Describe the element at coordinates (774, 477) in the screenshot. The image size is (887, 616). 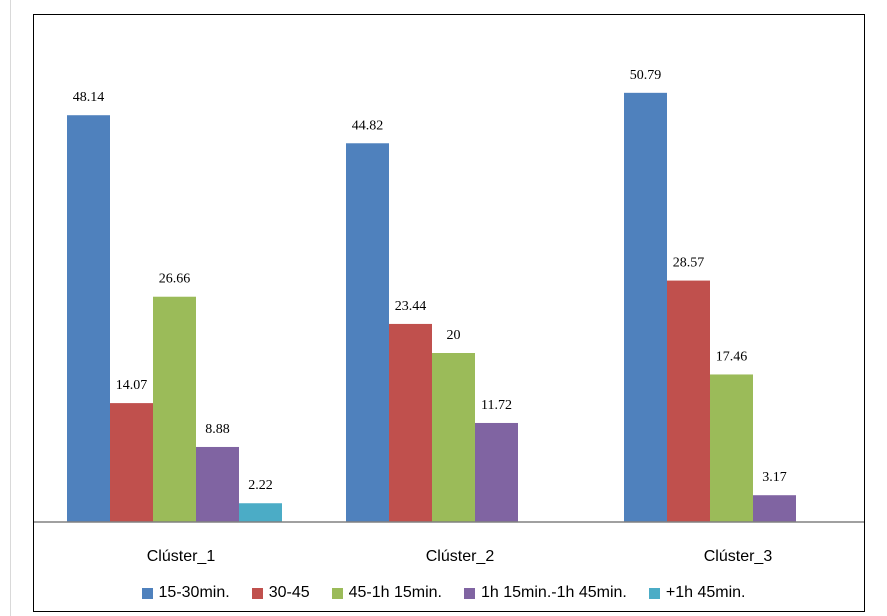
I see `value-label-3-series-4: 3.17` at that location.